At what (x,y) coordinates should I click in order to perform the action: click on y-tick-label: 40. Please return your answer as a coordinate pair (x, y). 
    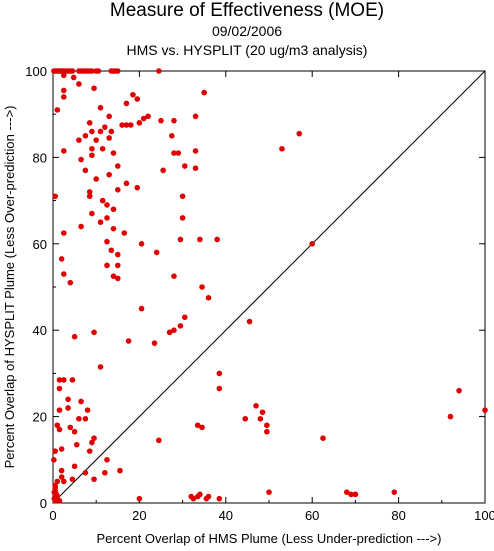
    Looking at the image, I should click on (40, 330).